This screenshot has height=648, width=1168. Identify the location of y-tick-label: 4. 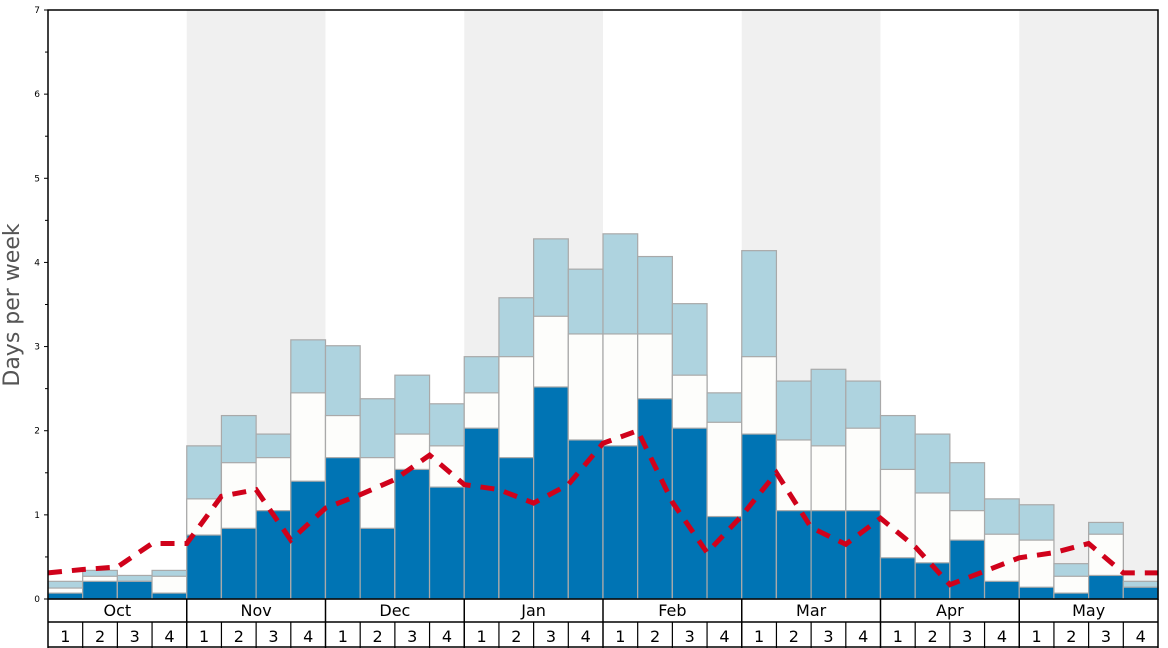
(37, 263).